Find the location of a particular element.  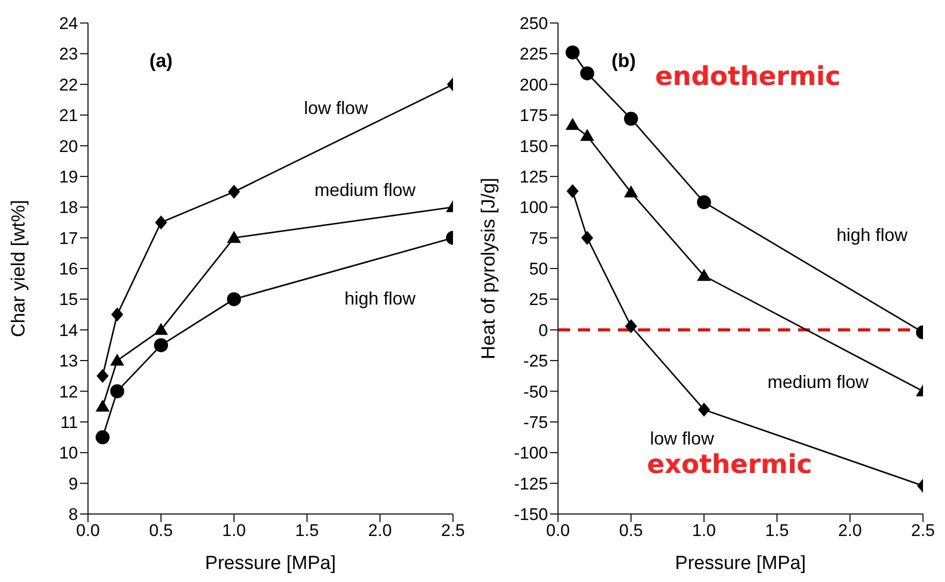

y-tick-label: -125 is located at coordinates (531, 484).